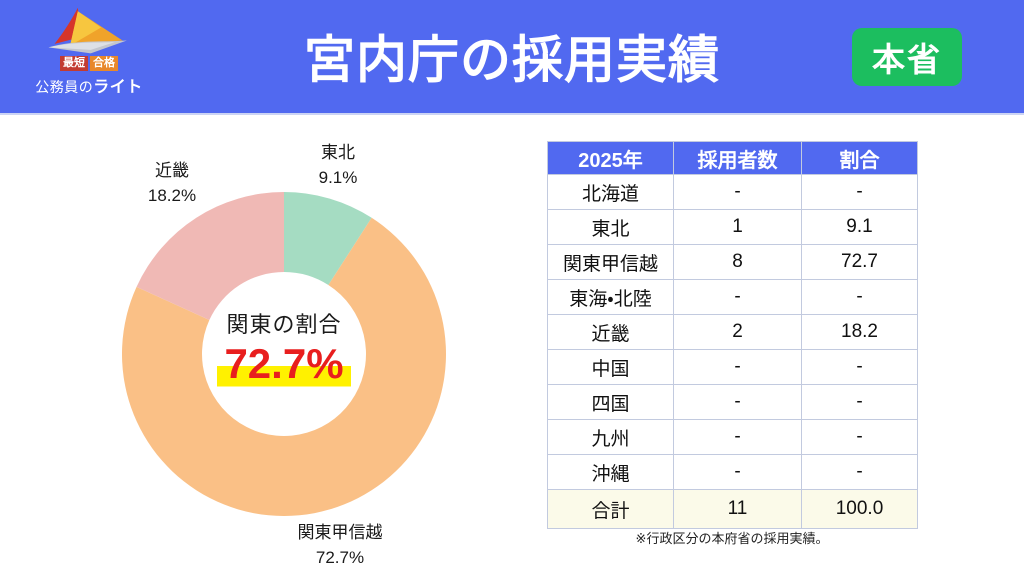 This screenshot has width=1024, height=576. I want to click on logo: 最短 合格 公務員のライト, so click(89, 51).